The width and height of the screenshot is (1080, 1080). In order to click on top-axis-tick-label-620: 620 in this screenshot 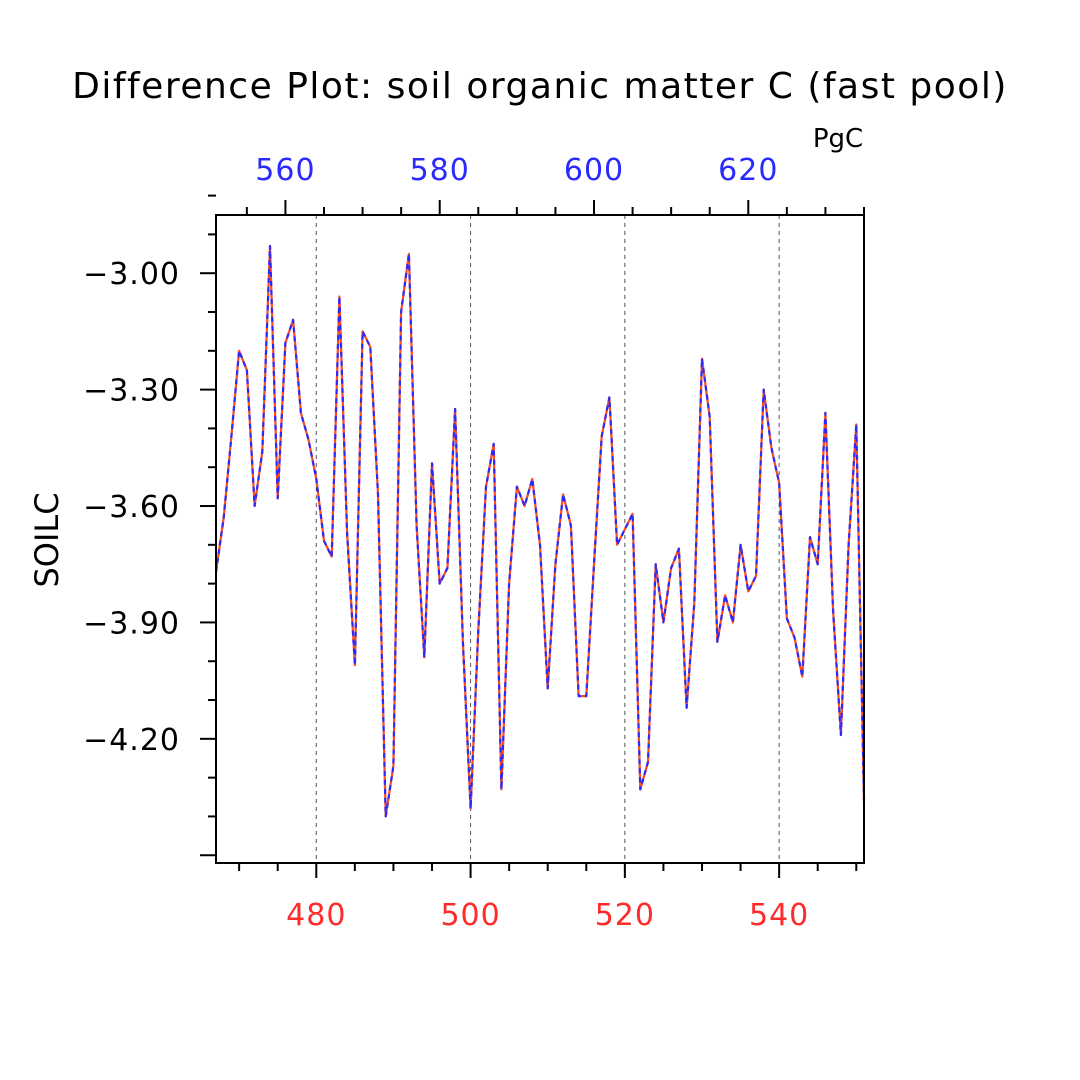, I will do `click(748, 170)`.